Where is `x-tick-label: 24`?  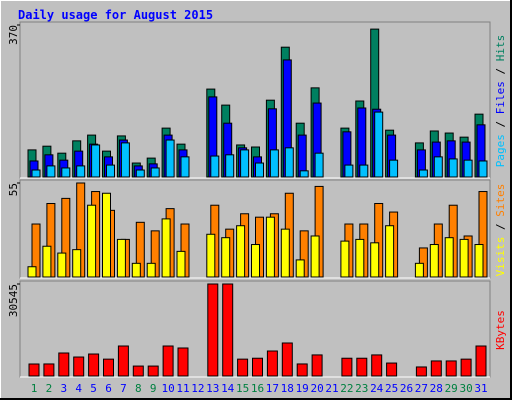 x-tick-label: 24 is located at coordinates (377, 388).